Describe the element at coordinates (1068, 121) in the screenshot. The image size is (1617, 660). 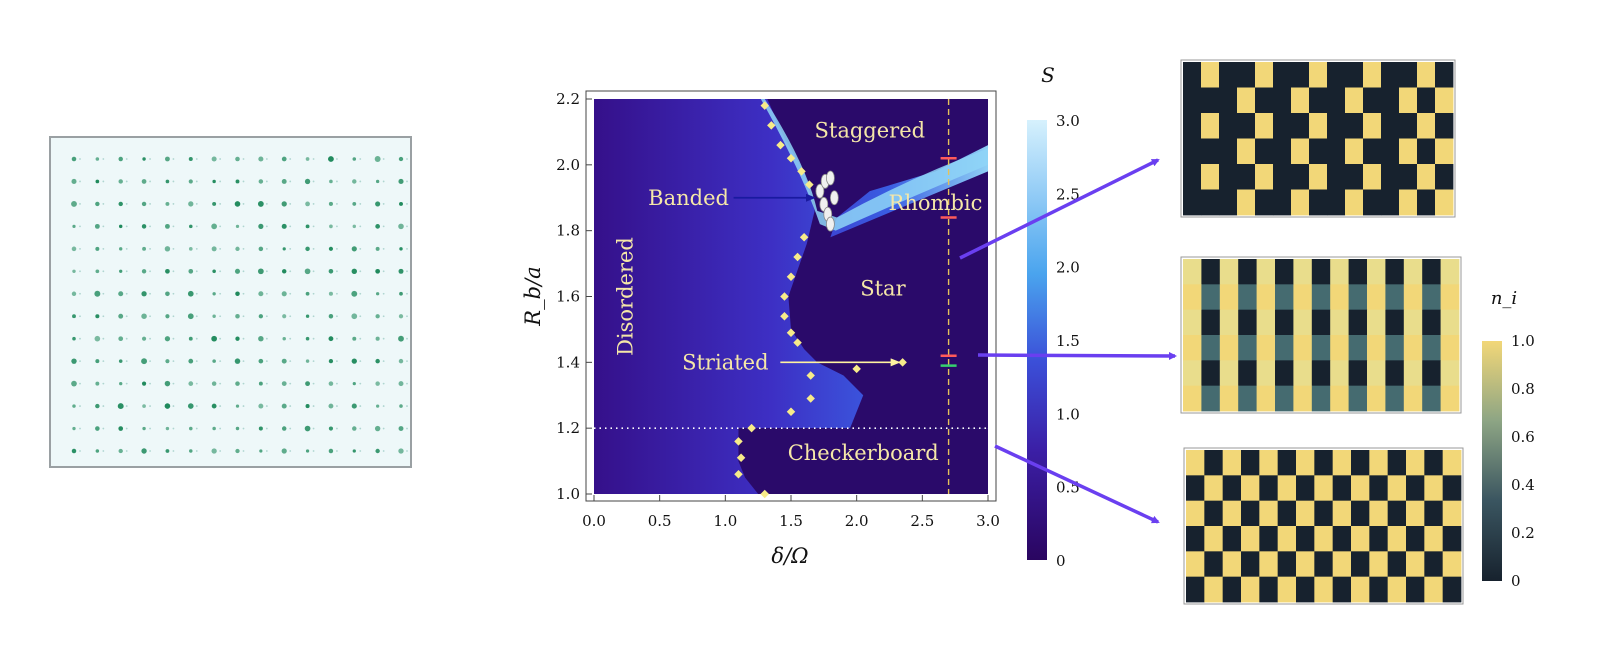
I see `colorbar-s-tick: 3.0` at that location.